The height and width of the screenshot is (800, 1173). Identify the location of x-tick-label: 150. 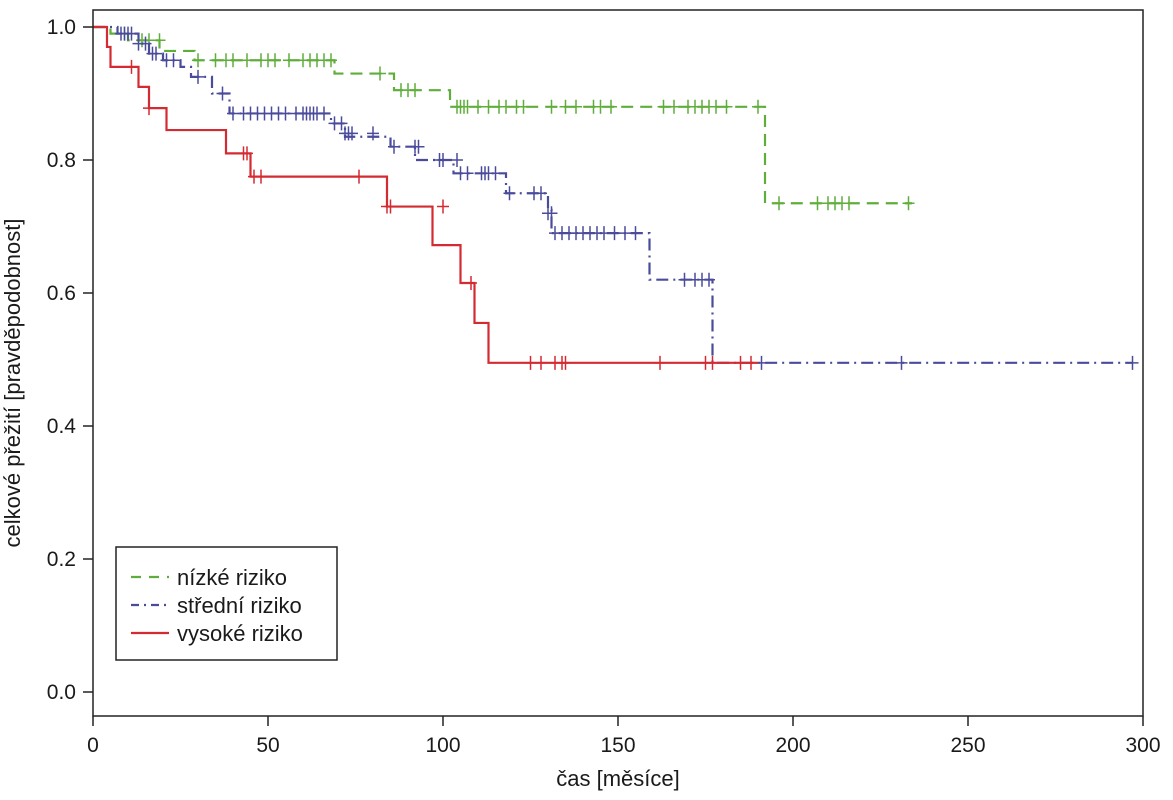
(617, 745).